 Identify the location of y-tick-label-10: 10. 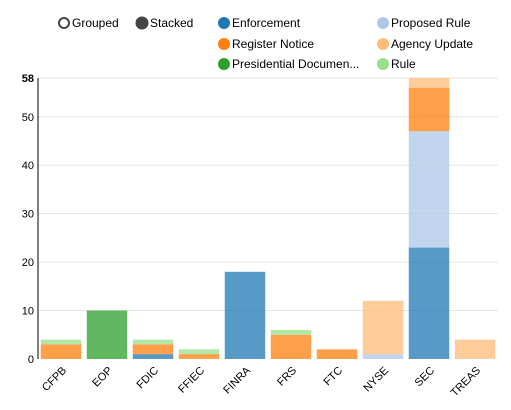
(28, 312).